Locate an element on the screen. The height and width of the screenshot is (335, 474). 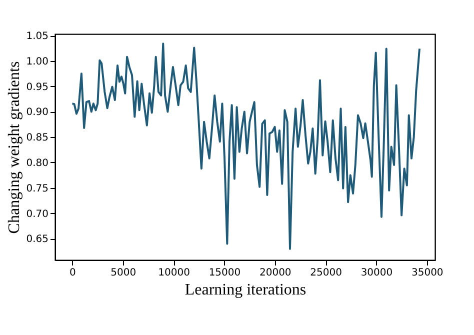
y-tick-label: 0.75 is located at coordinates (37, 188).